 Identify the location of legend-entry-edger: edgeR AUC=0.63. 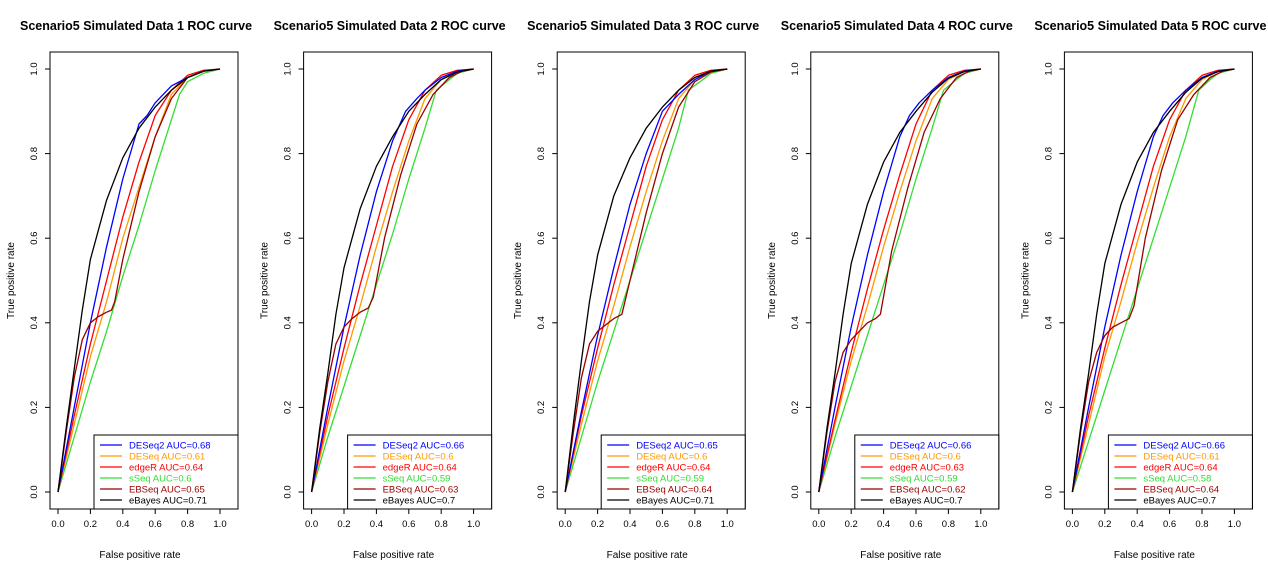
(927, 468).